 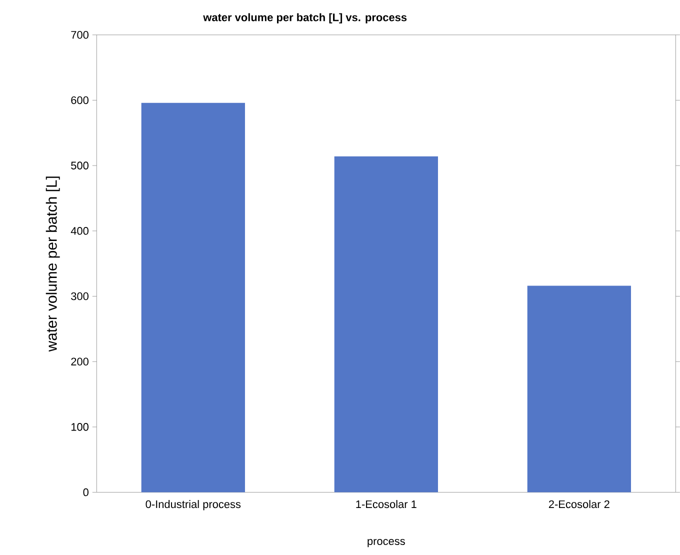 I want to click on x-axis-title: process, so click(x=386, y=543).